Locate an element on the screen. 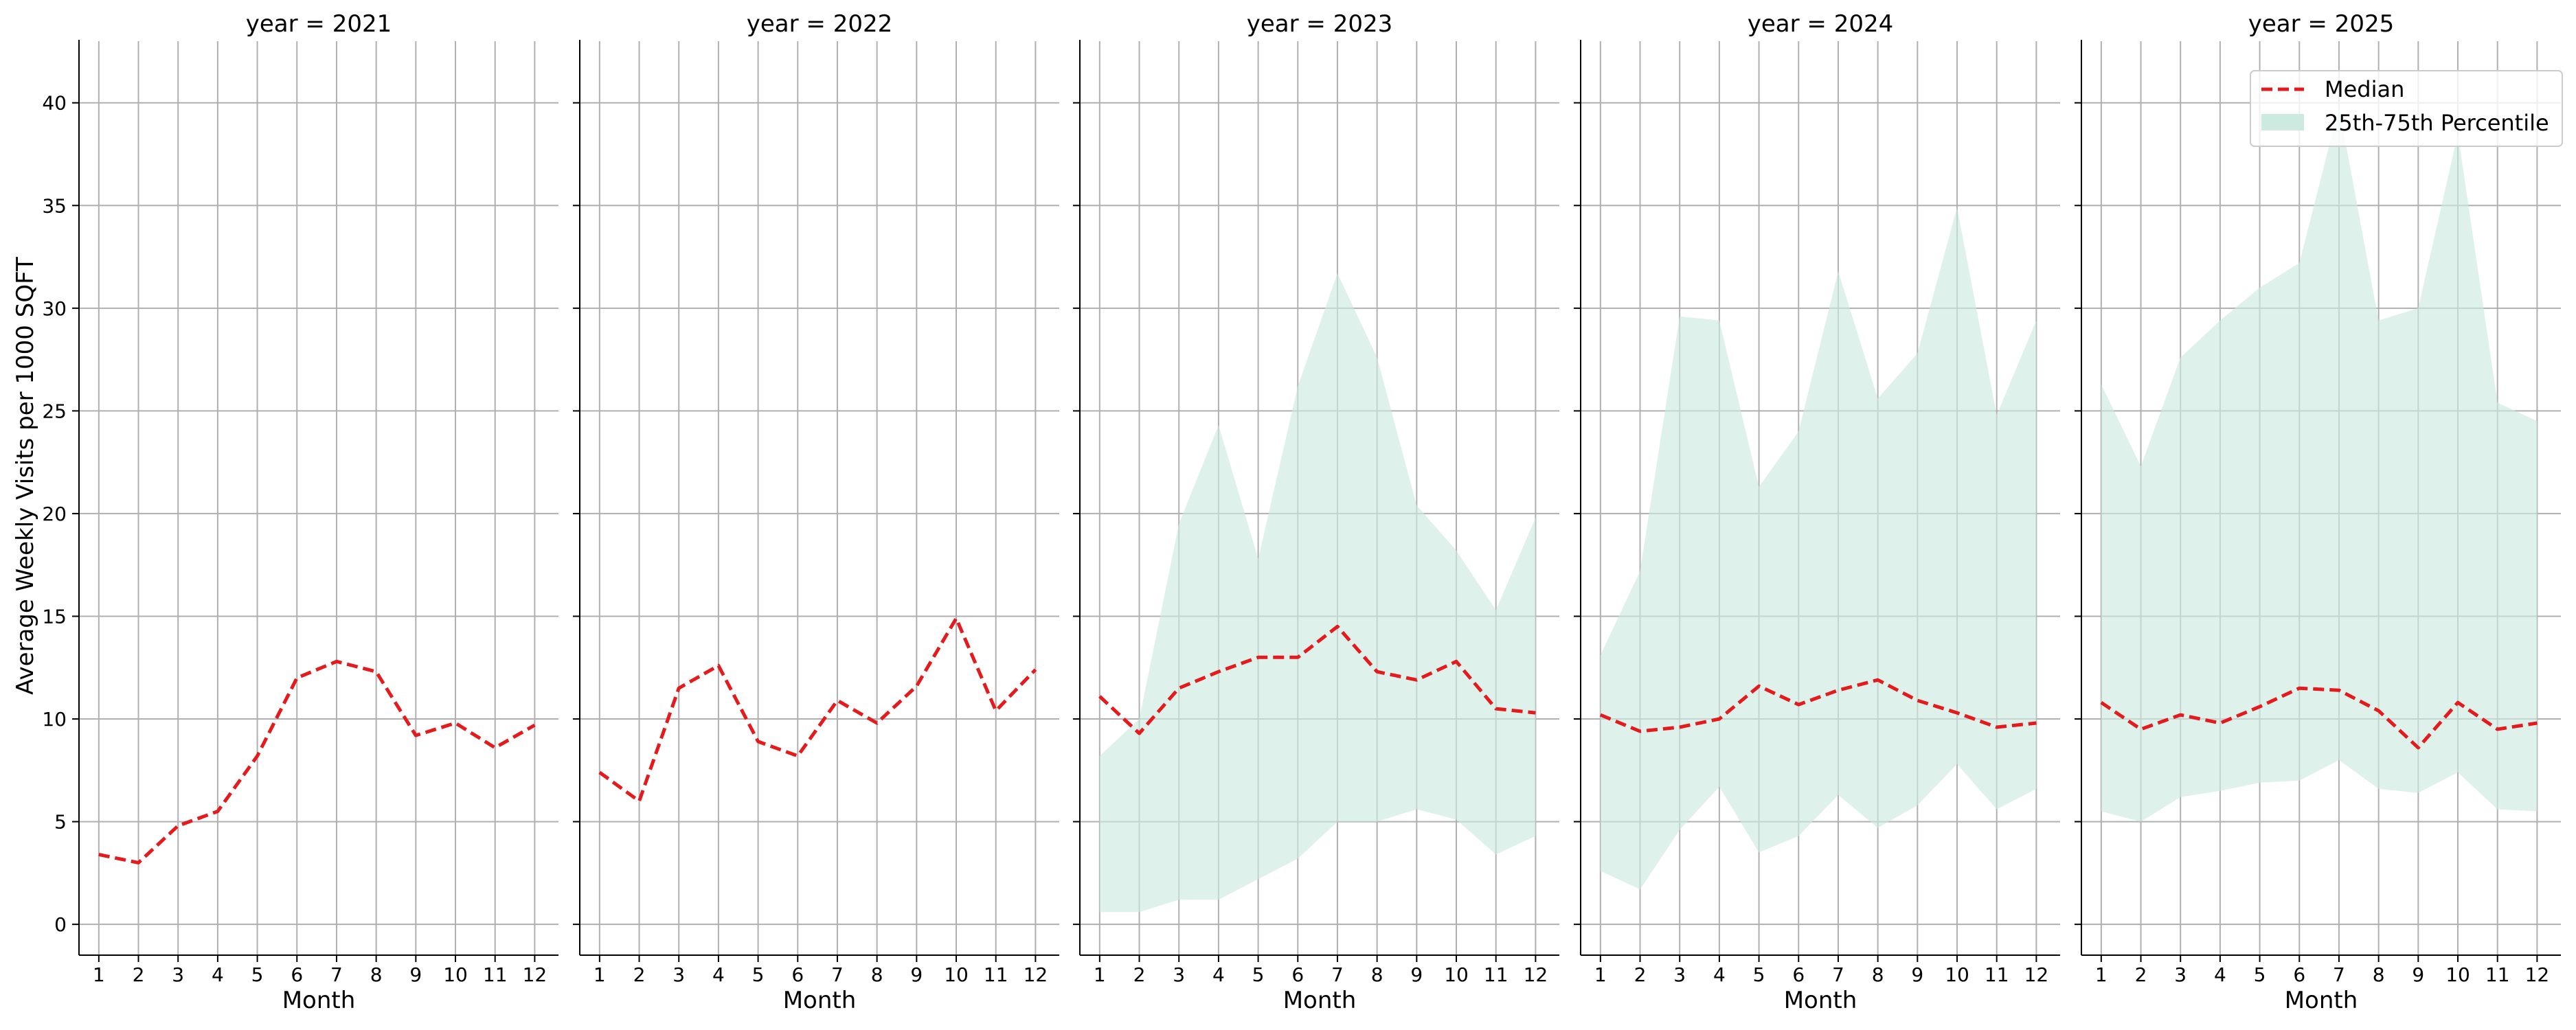  legend-band-swatch is located at coordinates (2282, 122).